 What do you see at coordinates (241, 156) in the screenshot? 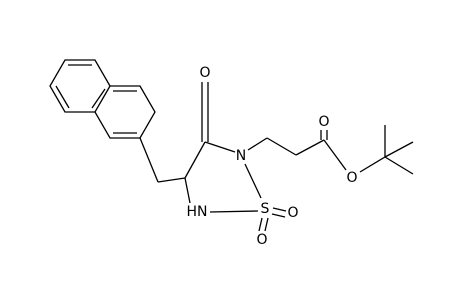
I see `atom-label: N` at bounding box center [241, 156].